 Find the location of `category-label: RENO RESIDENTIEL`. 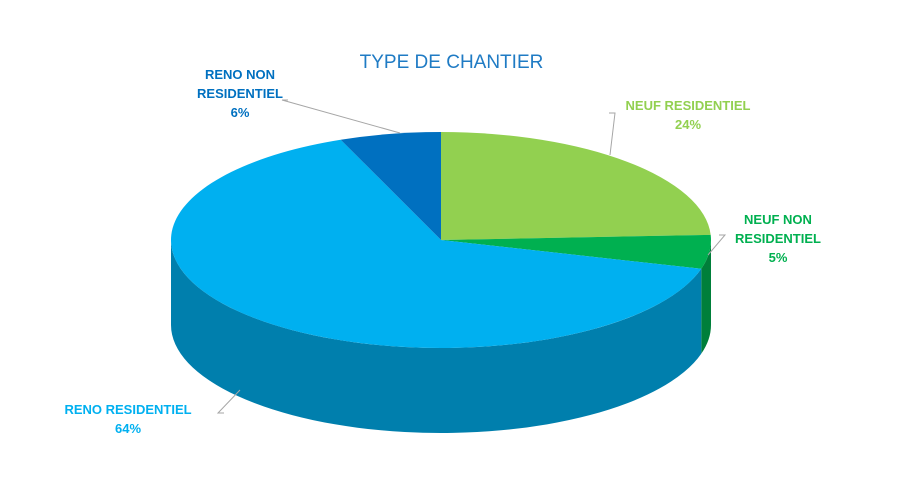

category-label: RENO RESIDENTIEL is located at coordinates (128, 409).